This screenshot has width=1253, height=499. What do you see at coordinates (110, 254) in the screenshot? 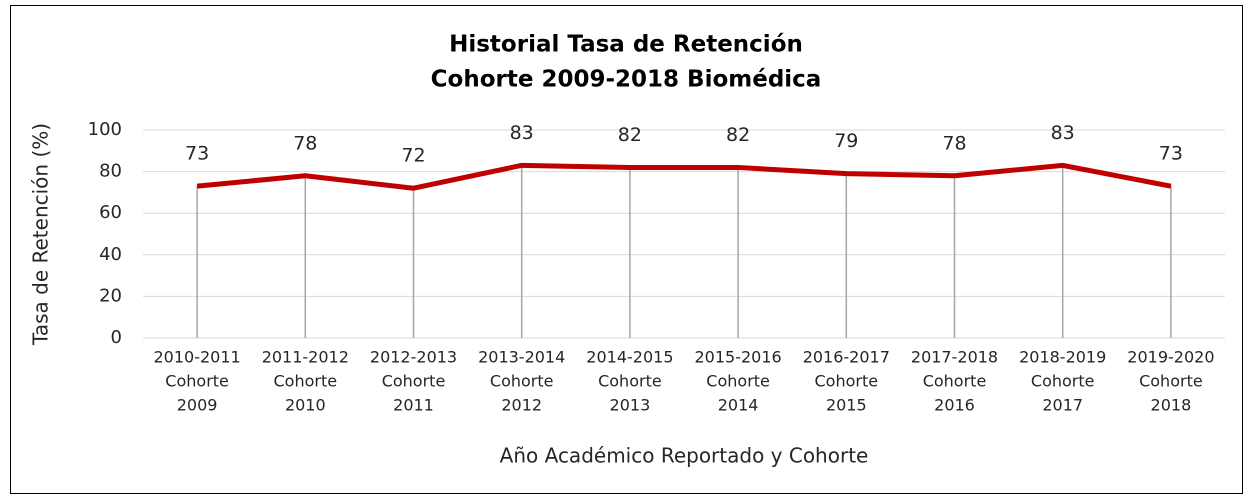
I see `y-tick-label: 40` at bounding box center [110, 254].